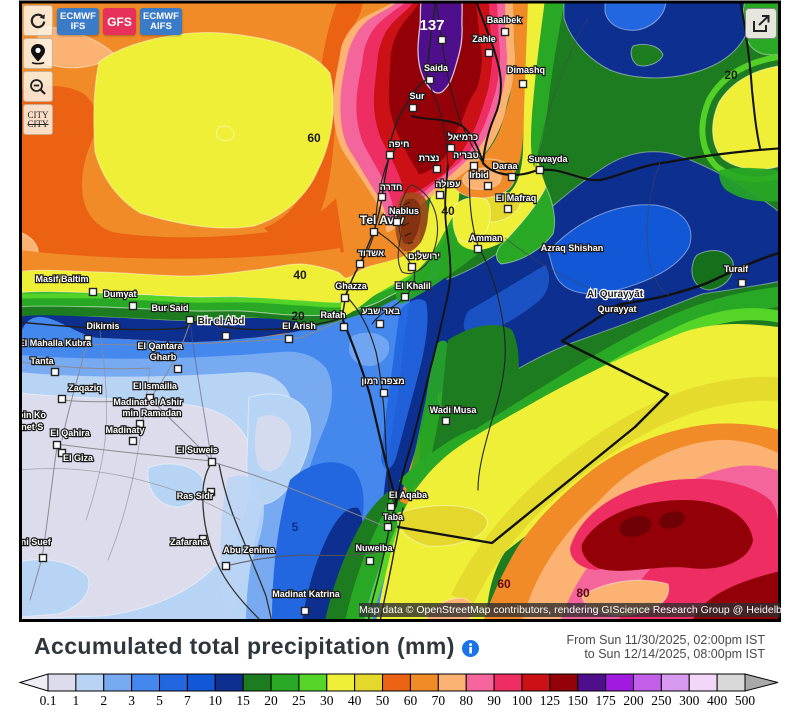 Image resolution: width=786 pixels, height=719 pixels. I want to click on svg-text: Madinaty, so click(124, 430).